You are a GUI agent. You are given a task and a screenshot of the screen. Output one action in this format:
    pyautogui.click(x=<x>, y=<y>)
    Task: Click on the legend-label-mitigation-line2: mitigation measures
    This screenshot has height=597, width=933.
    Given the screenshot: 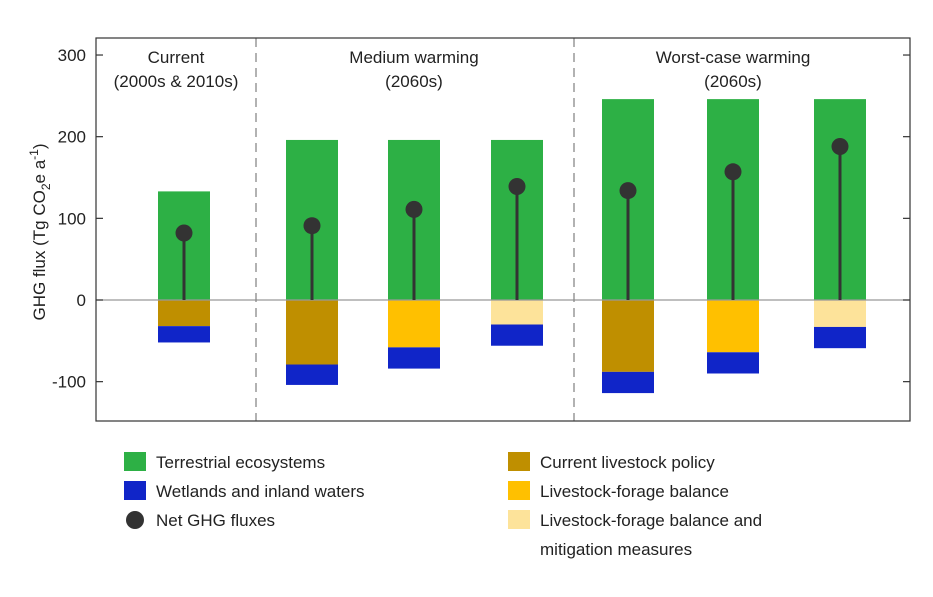 What is the action you would take?
    pyautogui.click(x=616, y=549)
    